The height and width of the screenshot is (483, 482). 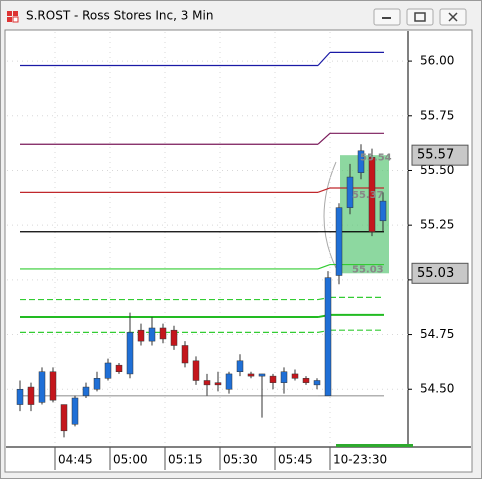 I want to click on price-marker-label: 55.54, so click(x=376, y=158).